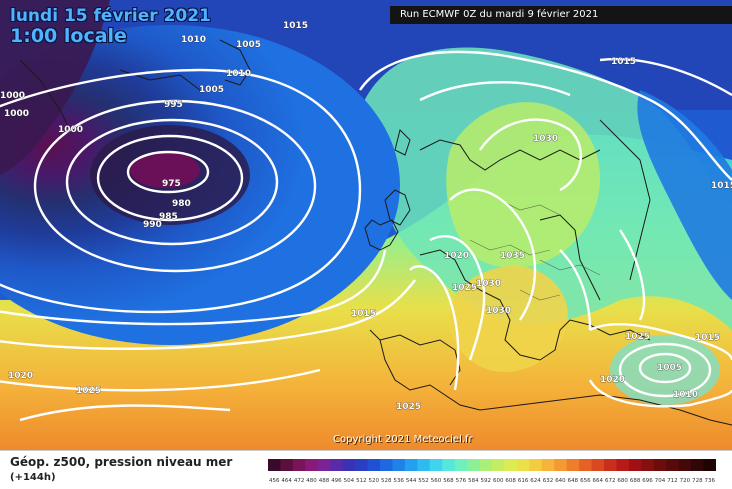  I want to click on lead-time-label: (+144h), so click(33, 477).